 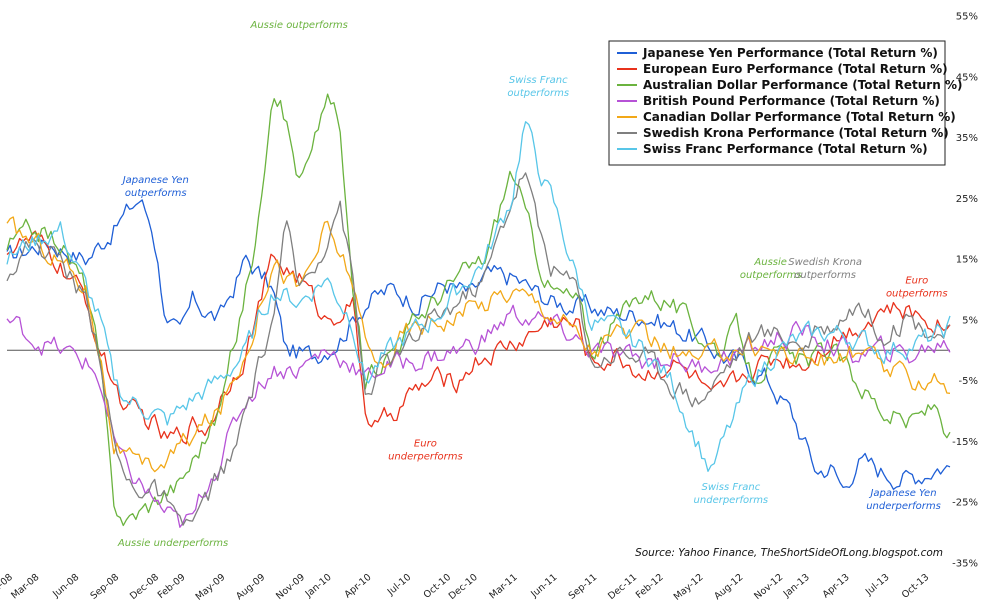 What do you see at coordinates (144, 587) in the screenshot?
I see `x-tick-label: Dec-08` at bounding box center [144, 587].